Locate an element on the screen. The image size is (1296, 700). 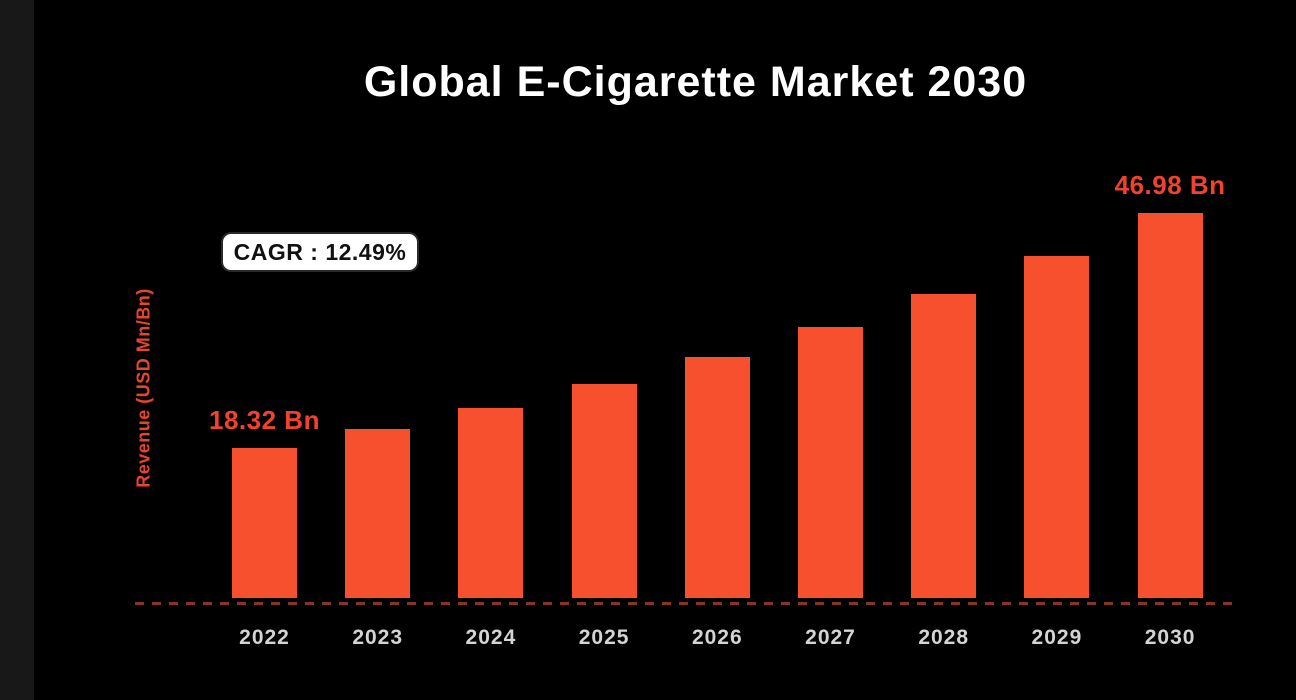
x-tick-2025: 2025 is located at coordinates (604, 637).